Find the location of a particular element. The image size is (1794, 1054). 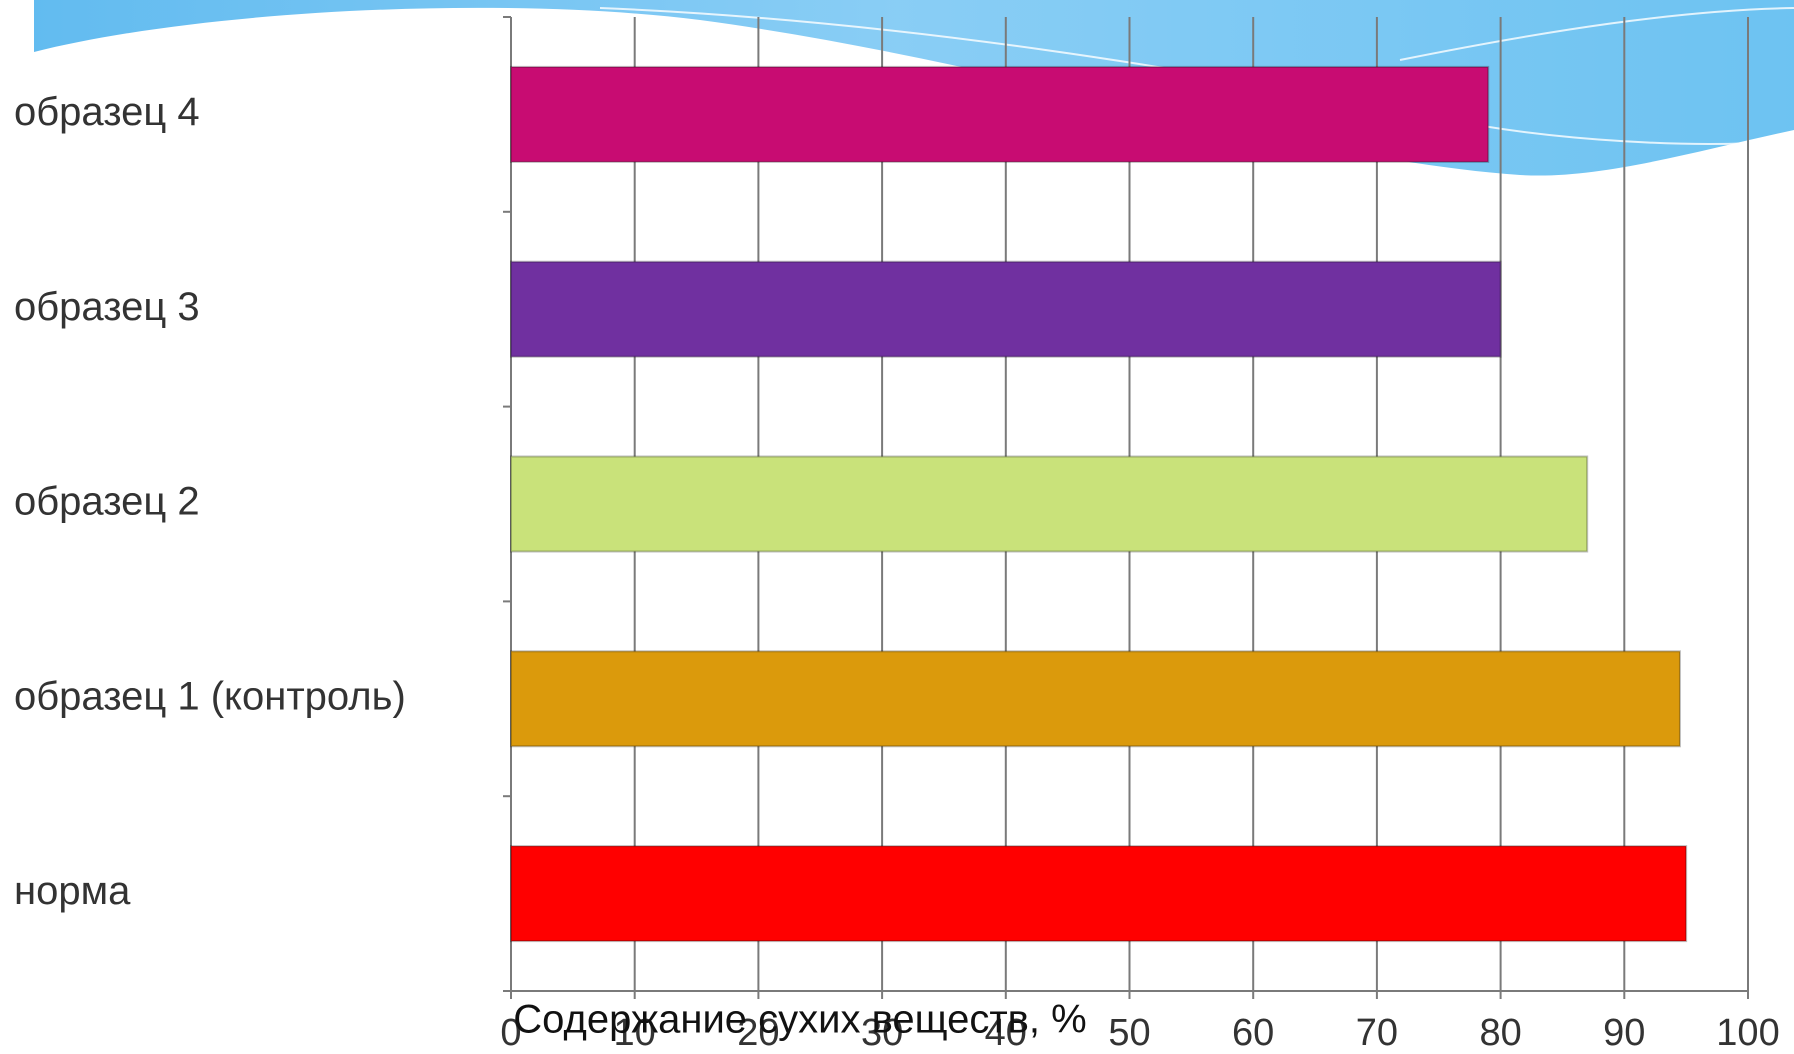

x-tick-label: 40 is located at coordinates (1006, 1033).